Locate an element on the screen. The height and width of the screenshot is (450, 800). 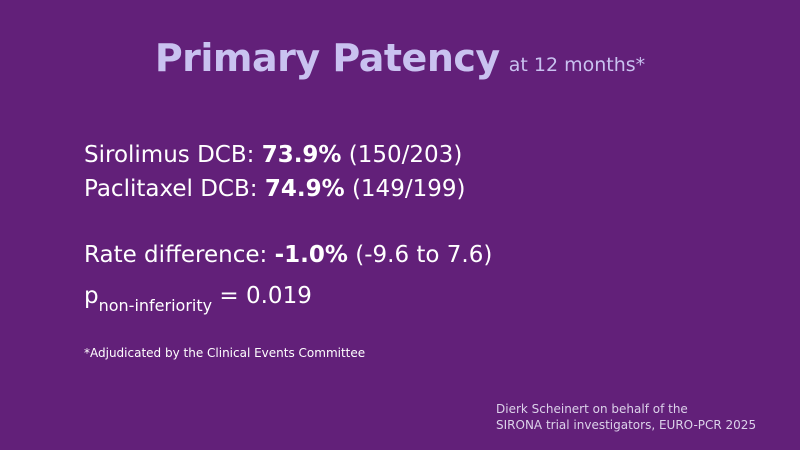
rate-detail: (-9.6 to 7.6) is located at coordinates (424, 255).